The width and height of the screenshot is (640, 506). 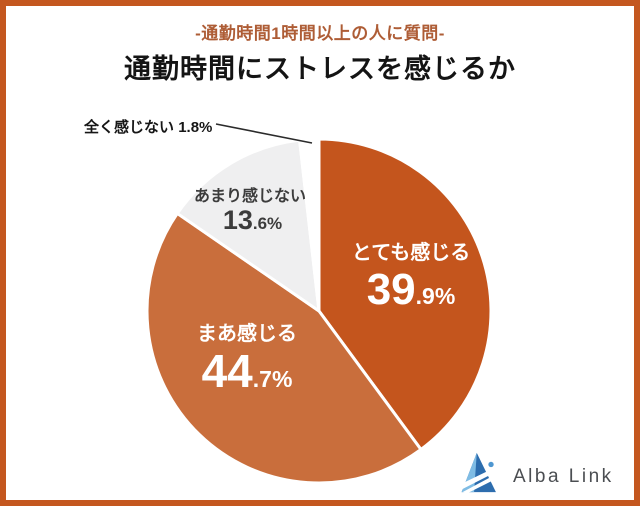 I want to click on slice-label-no-stress: 全く感じない, so click(x=129, y=127).